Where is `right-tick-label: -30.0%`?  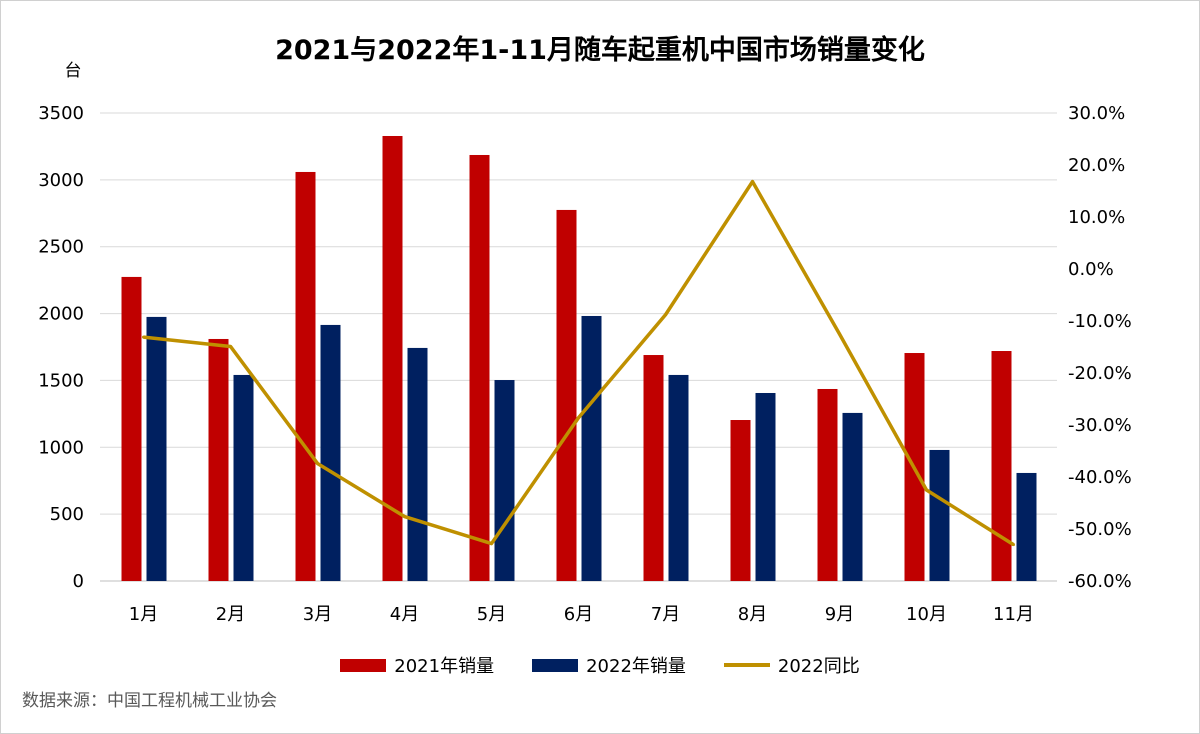 right-tick-label: -30.0% is located at coordinates (1100, 425).